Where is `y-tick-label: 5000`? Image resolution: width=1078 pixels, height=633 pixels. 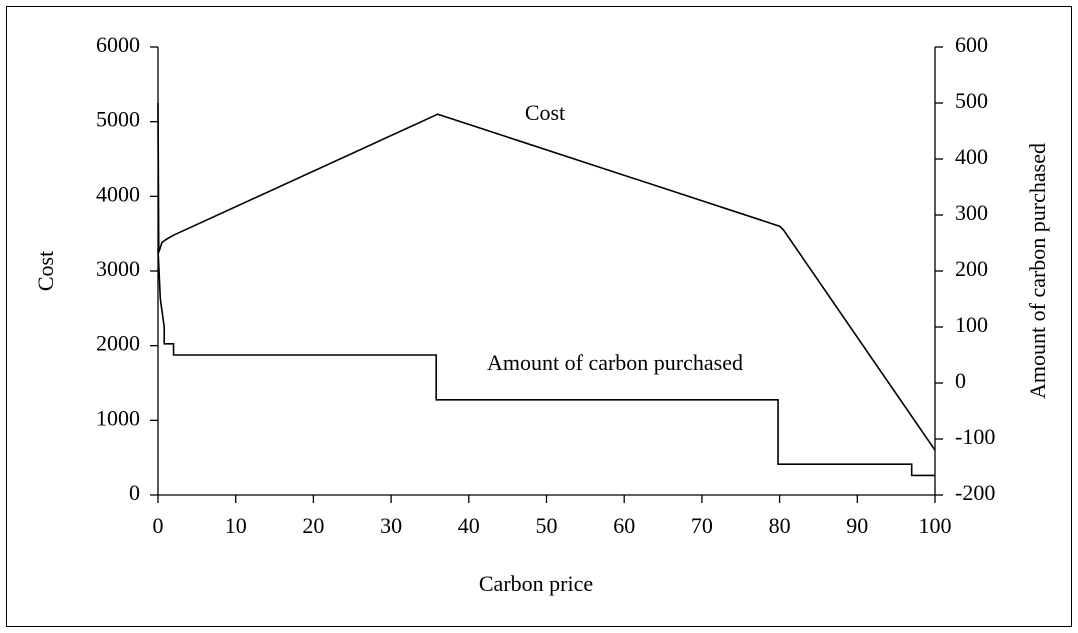 y-tick-label: 5000 is located at coordinates (118, 119).